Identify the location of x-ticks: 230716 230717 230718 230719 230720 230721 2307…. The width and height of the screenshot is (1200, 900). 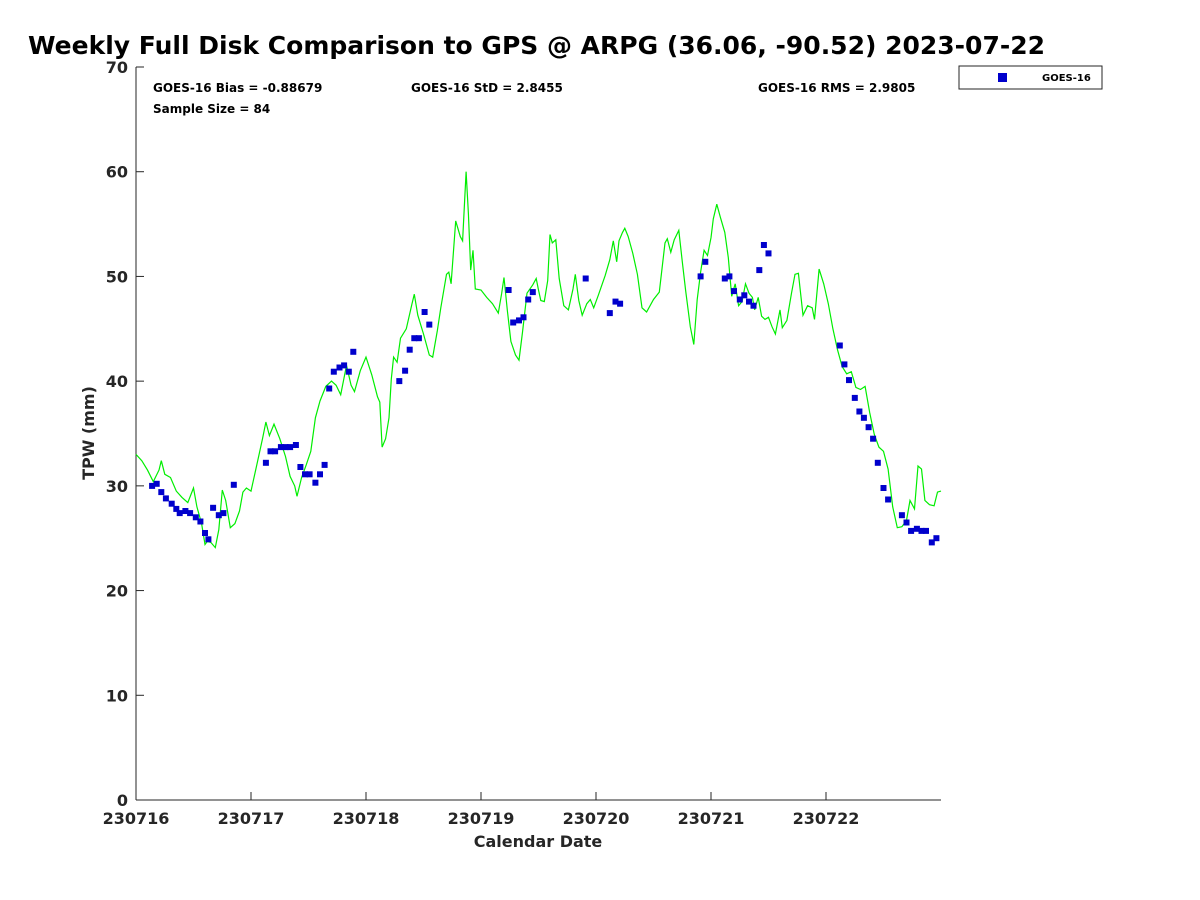
(481, 810).